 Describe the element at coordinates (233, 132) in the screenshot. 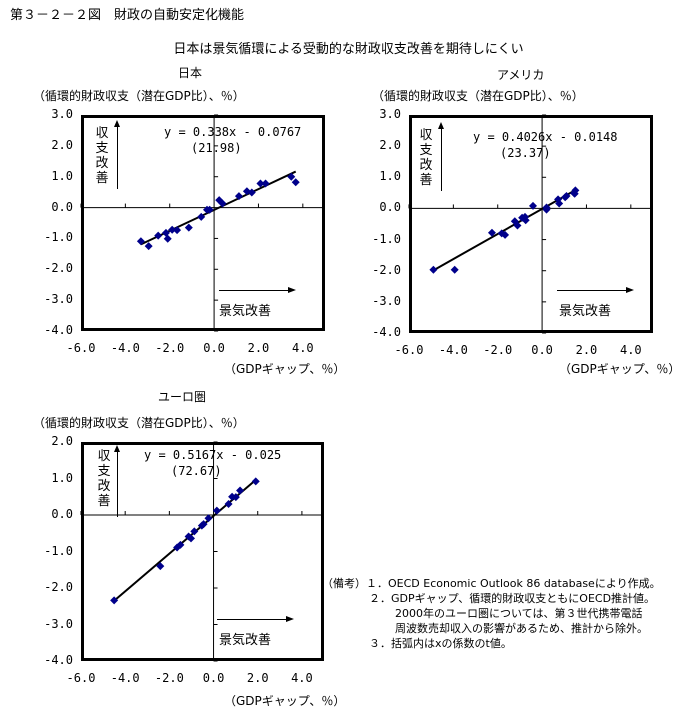

I see `regression-equation: y = 0.338x - 0.0767` at that location.